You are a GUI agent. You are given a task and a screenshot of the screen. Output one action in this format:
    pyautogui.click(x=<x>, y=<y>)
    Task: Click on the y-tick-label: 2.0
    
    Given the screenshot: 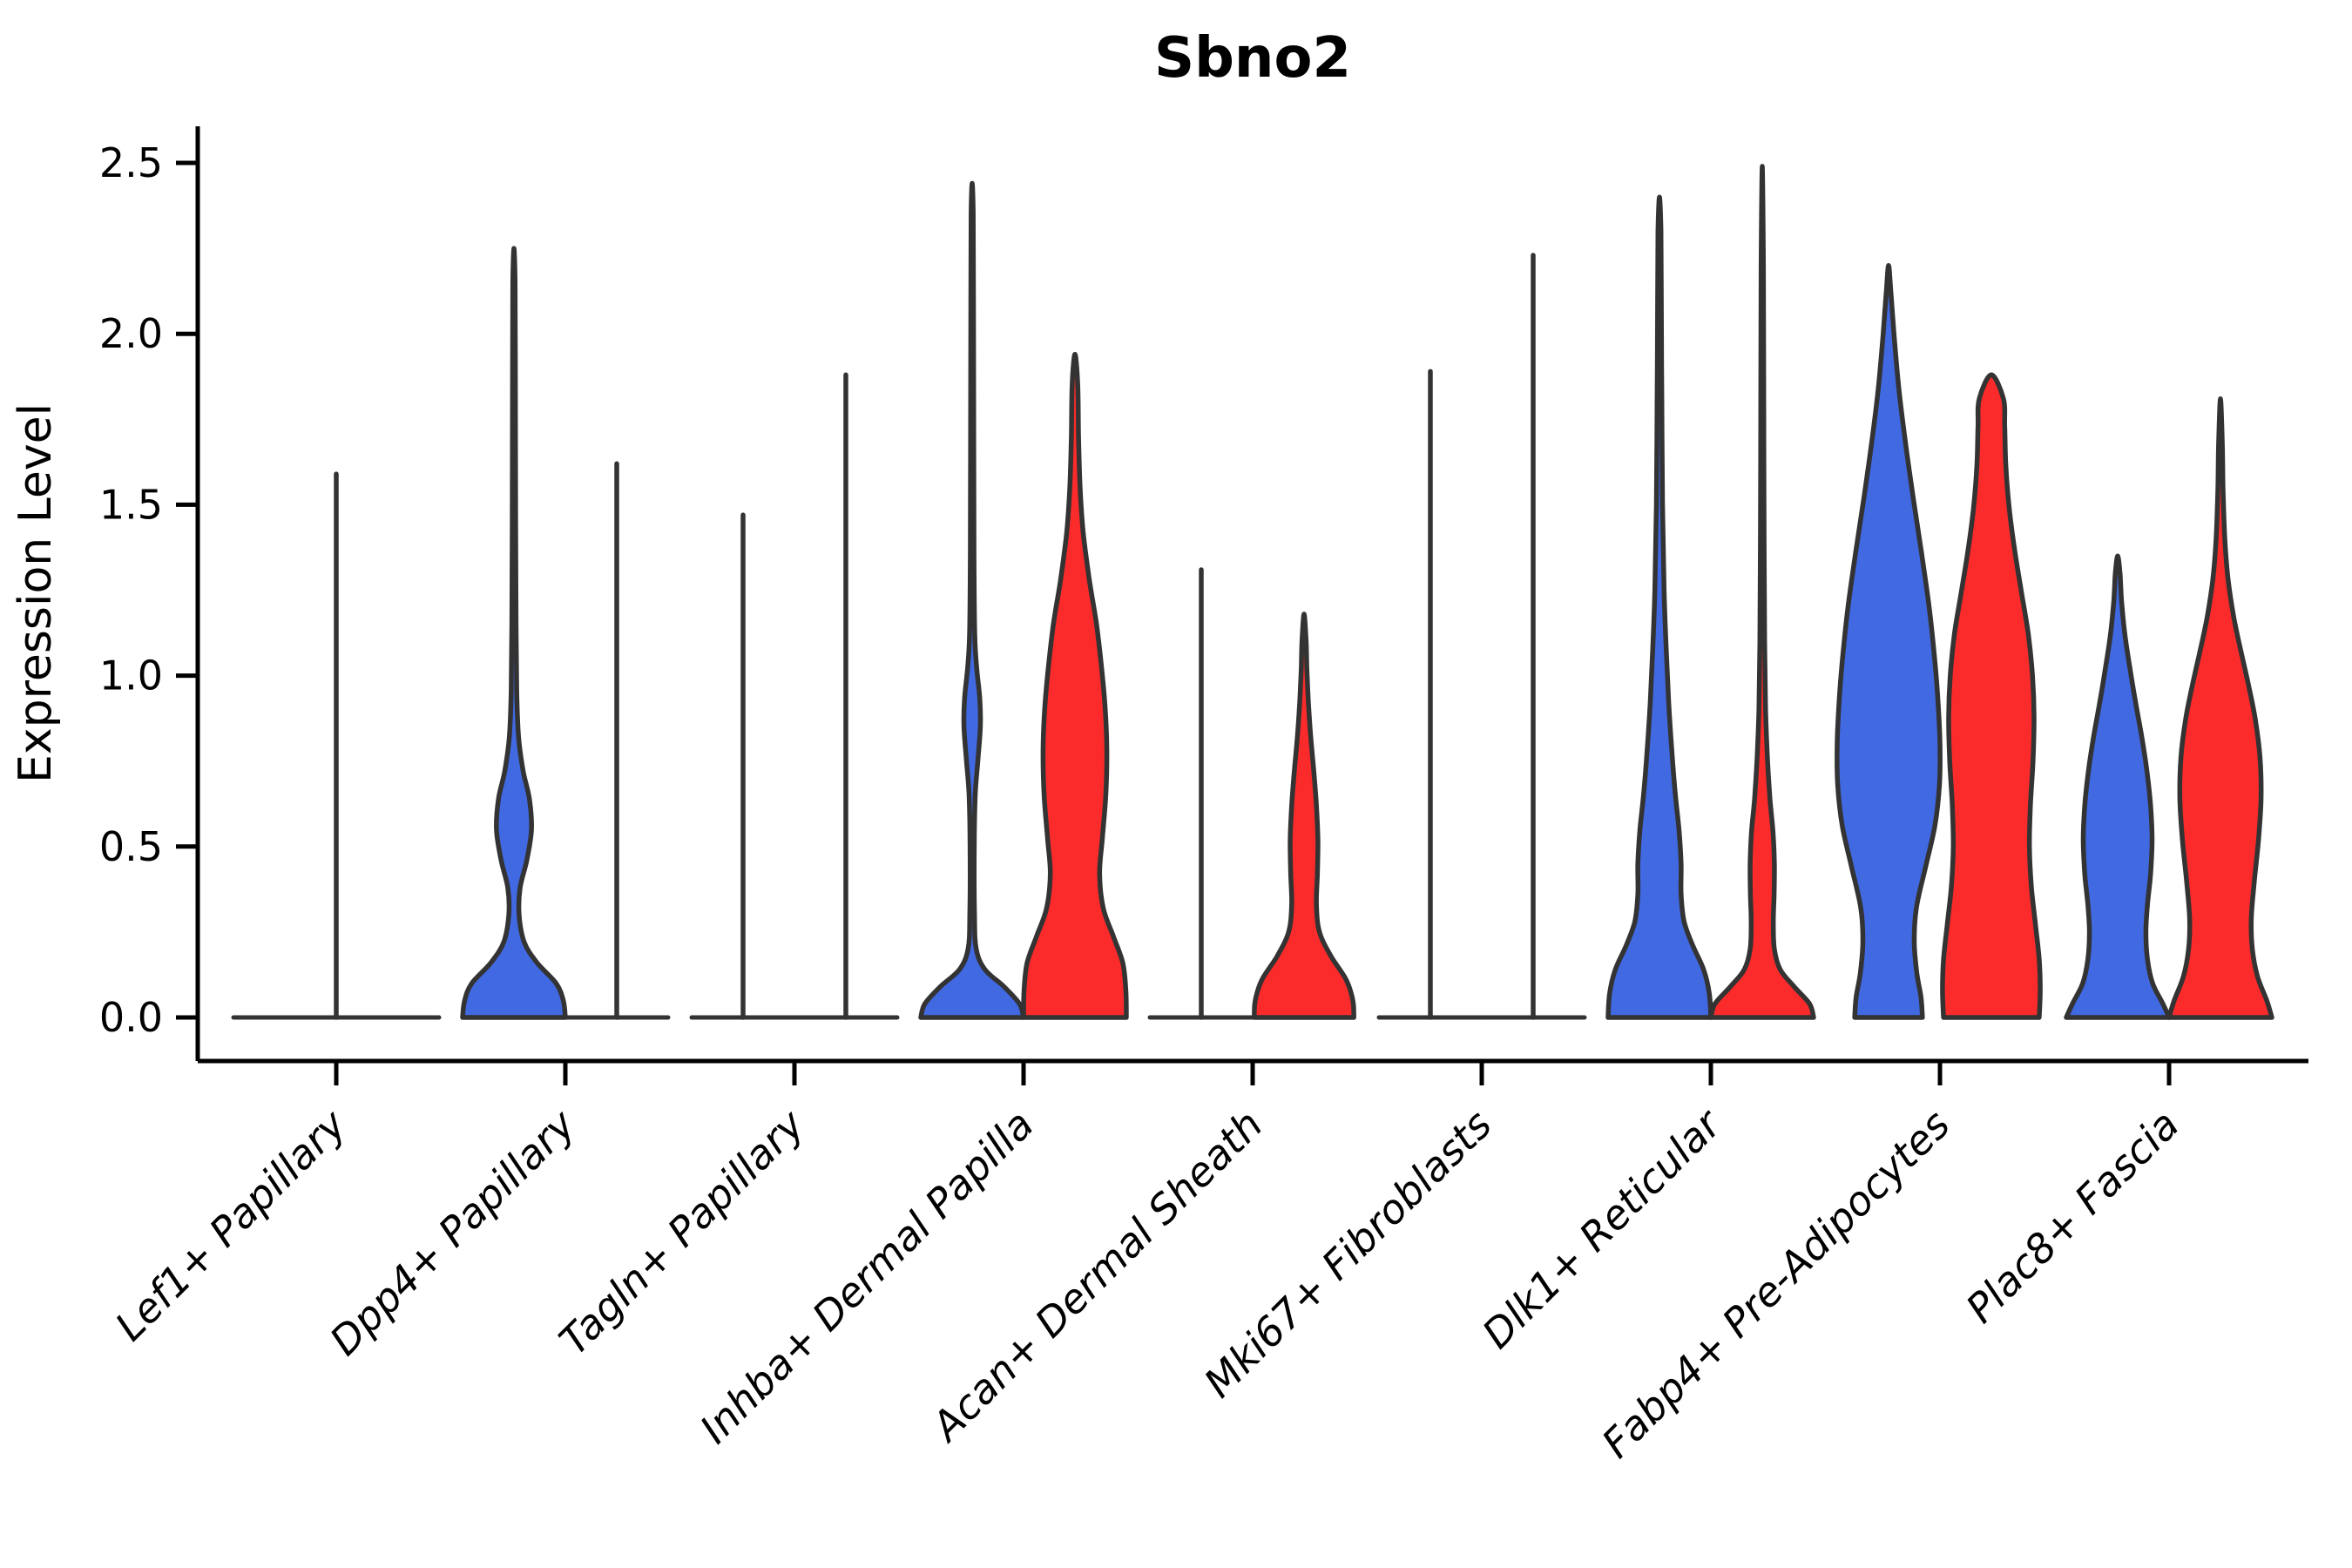 What is the action you would take?
    pyautogui.click(x=131, y=334)
    